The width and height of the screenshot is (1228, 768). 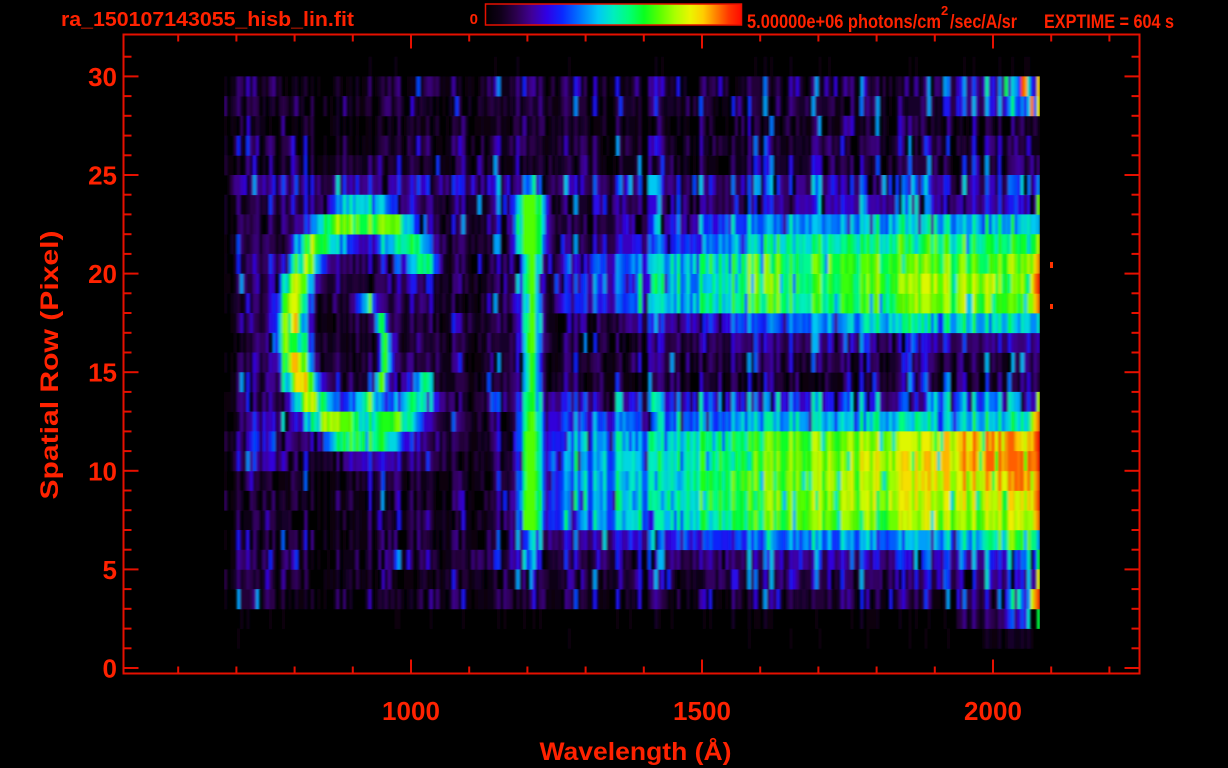 What do you see at coordinates (102, 471) in the screenshot?
I see `svg-text: 10` at bounding box center [102, 471].